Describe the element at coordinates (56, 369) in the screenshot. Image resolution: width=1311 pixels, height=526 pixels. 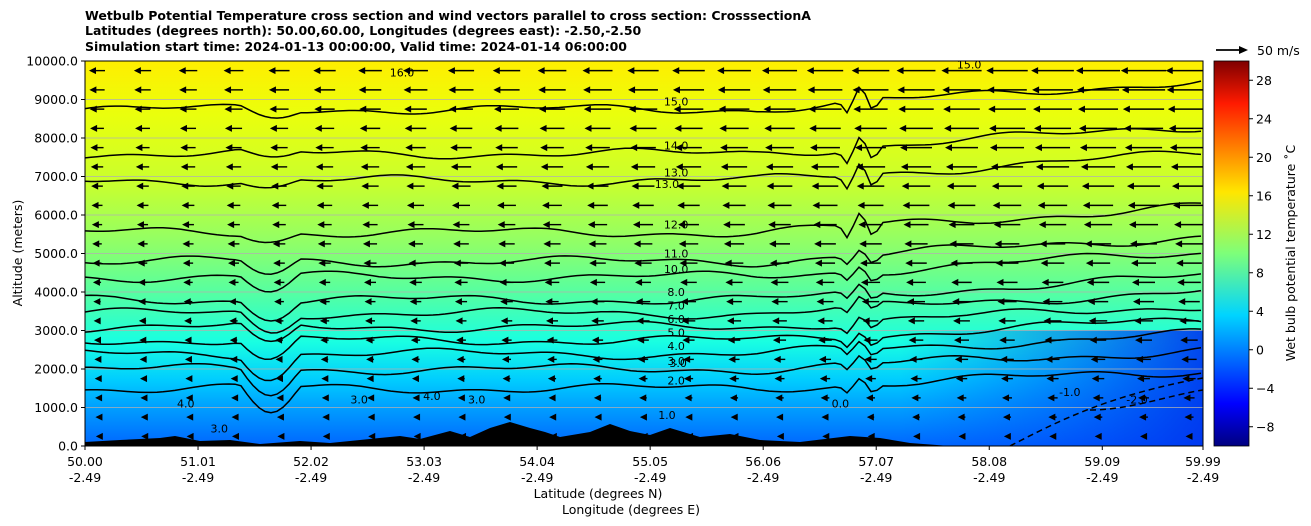
I see `y-tick-label-2: 2000.0` at that location.